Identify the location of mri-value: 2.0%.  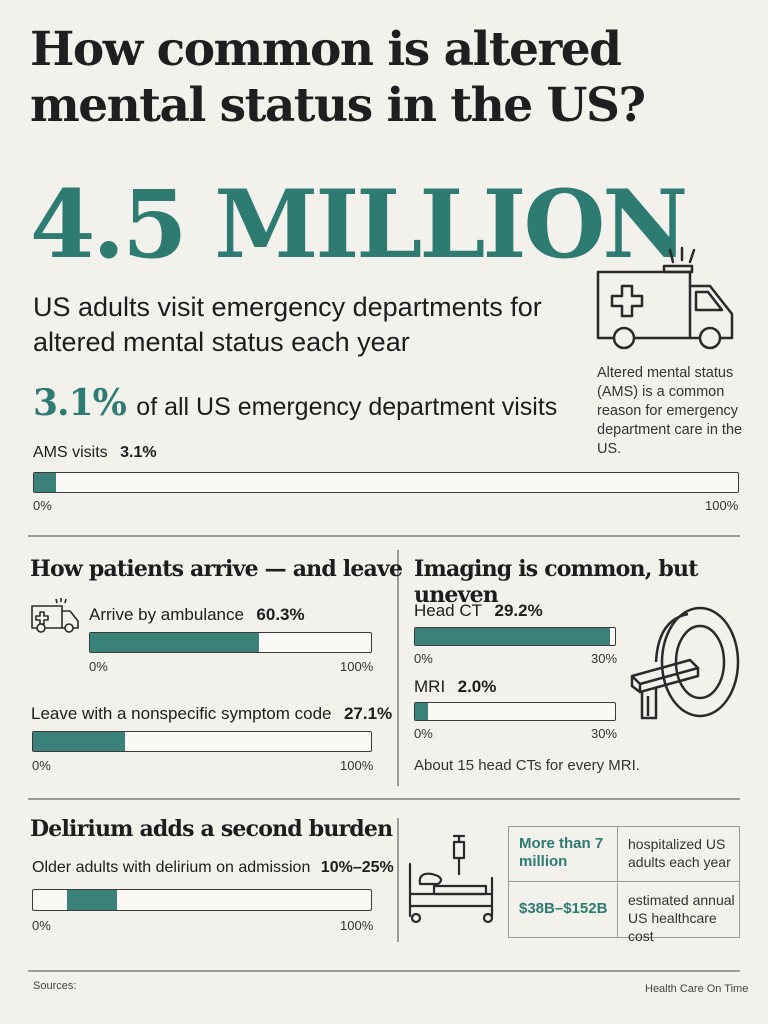
(477, 686).